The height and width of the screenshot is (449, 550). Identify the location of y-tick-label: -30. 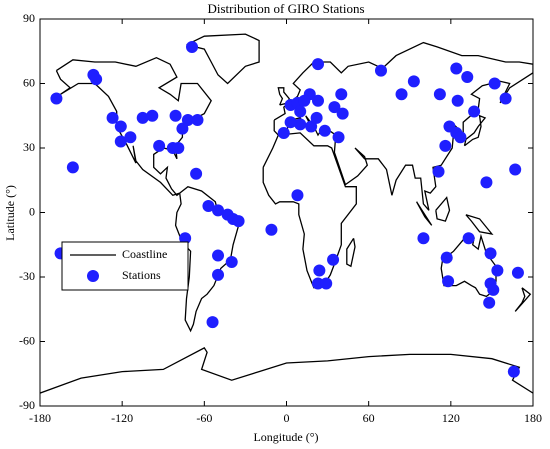
(27, 276).